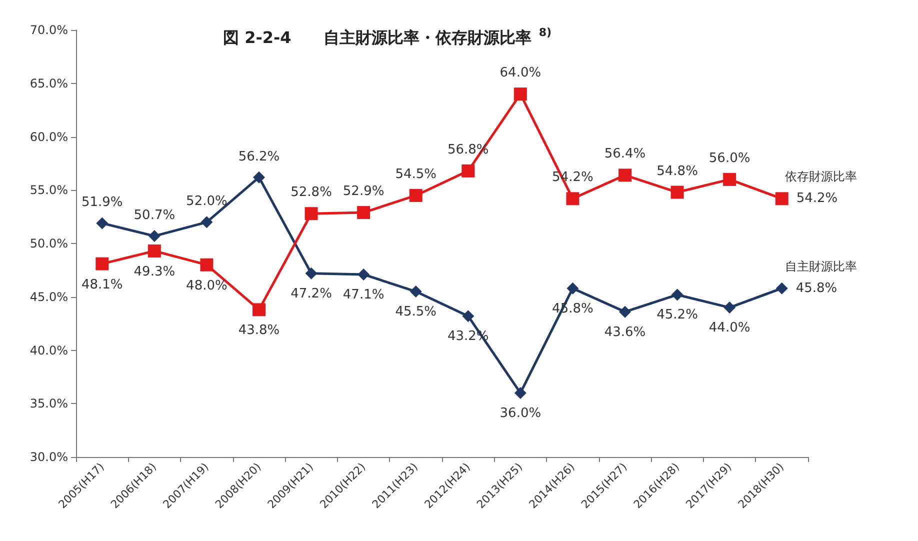 The height and width of the screenshot is (541, 918). I want to click on data-label: 54.2%, so click(817, 198).